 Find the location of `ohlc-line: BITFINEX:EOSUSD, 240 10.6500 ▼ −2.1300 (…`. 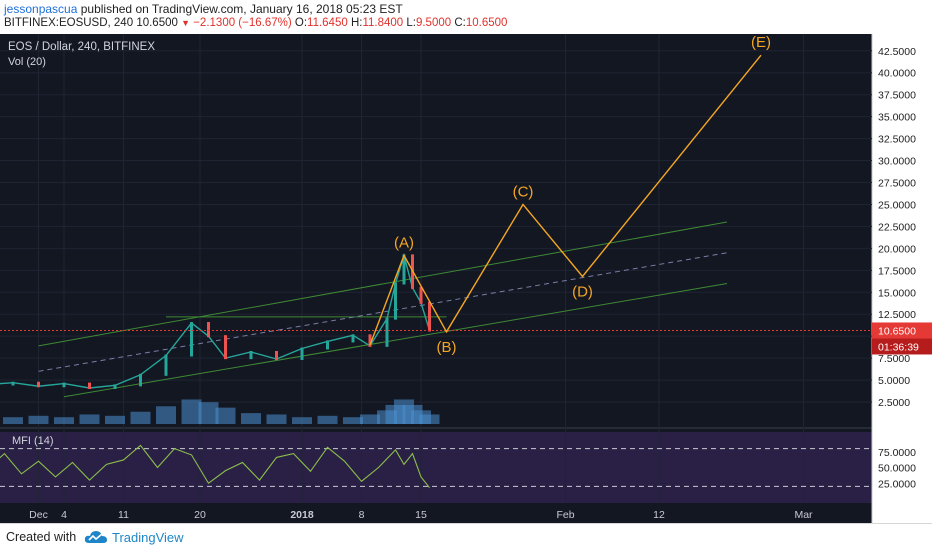

ohlc-line: BITFINEX:EOSUSD, 240 10.6500 ▼ −2.1300 (… is located at coordinates (255, 23).